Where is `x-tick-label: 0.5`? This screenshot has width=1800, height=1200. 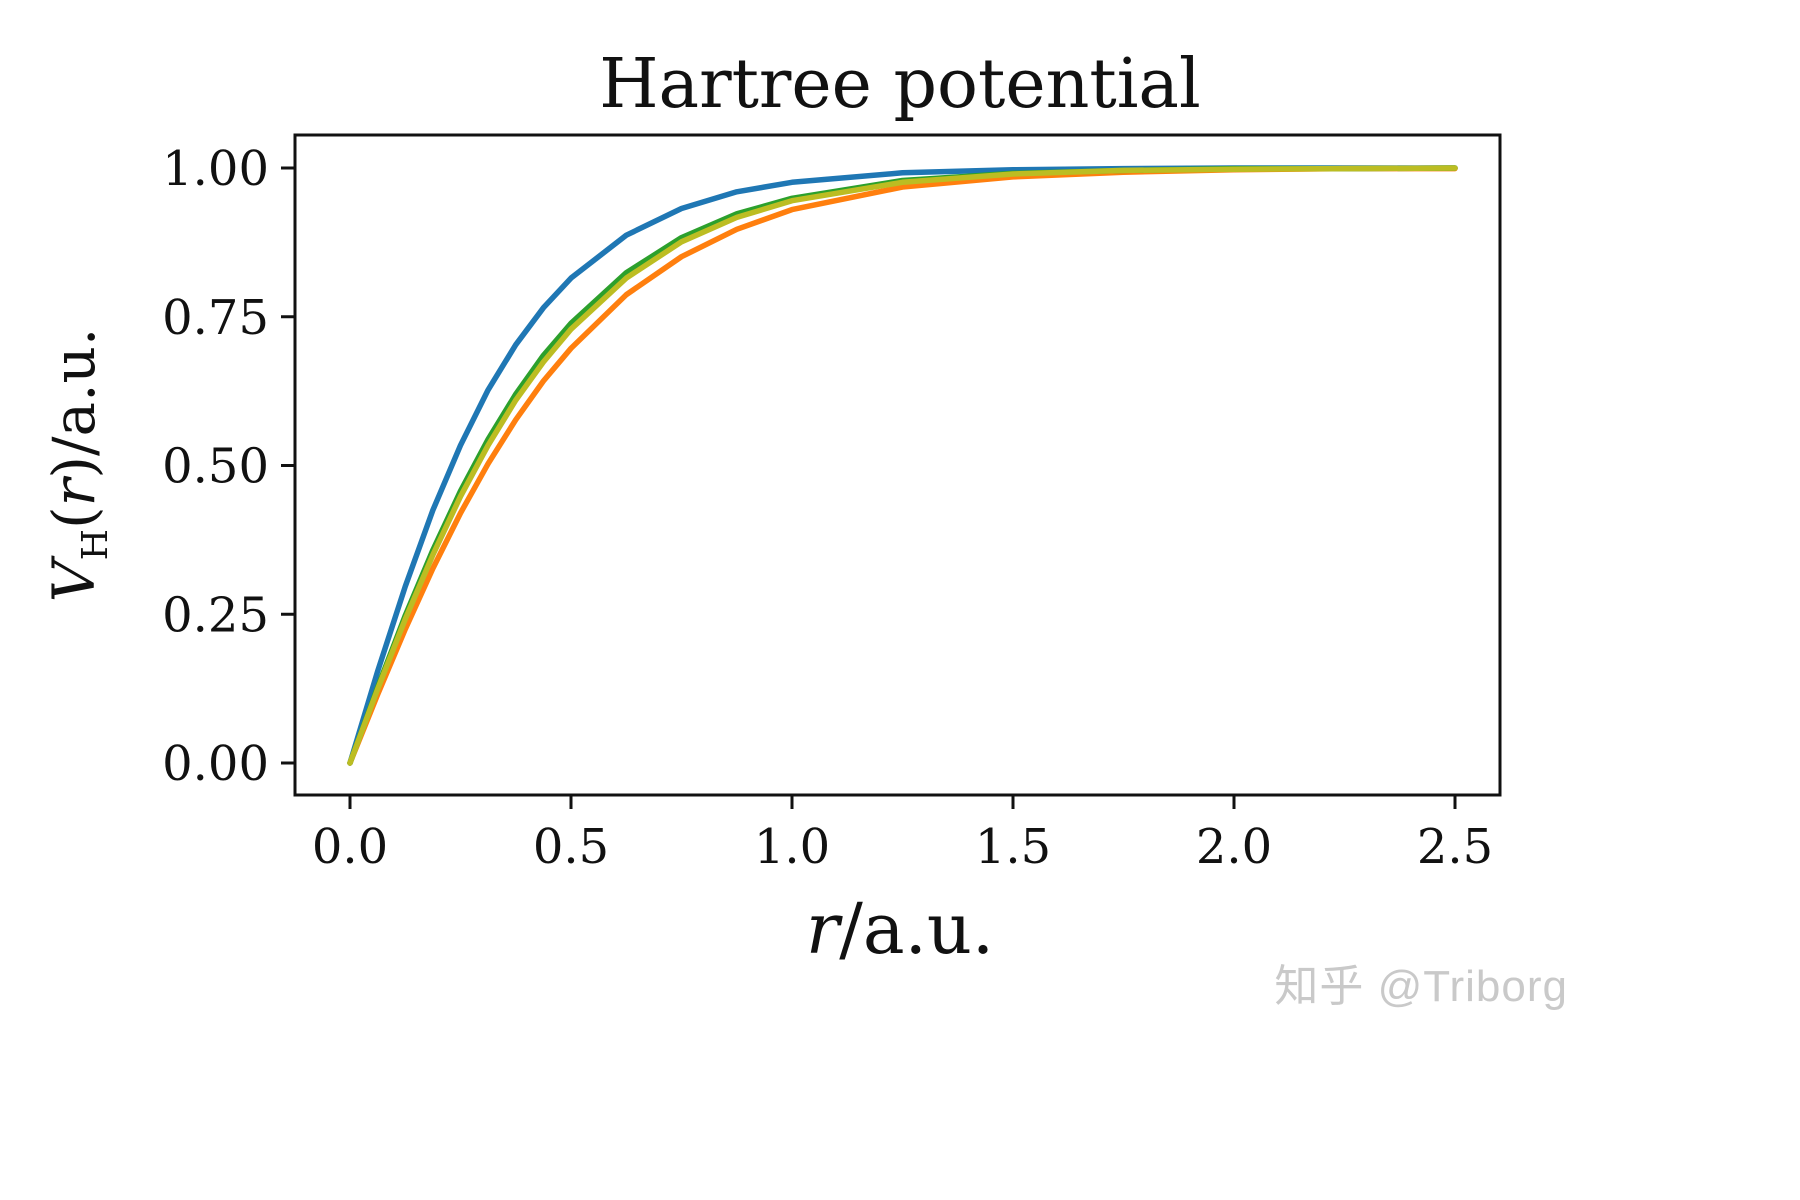 x-tick-label: 0.5 is located at coordinates (571, 847).